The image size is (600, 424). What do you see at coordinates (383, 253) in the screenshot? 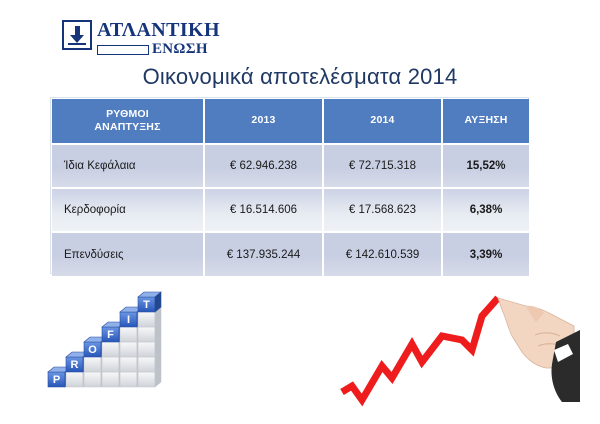
I see `cell-2014: € 142.610.539` at bounding box center [383, 253].